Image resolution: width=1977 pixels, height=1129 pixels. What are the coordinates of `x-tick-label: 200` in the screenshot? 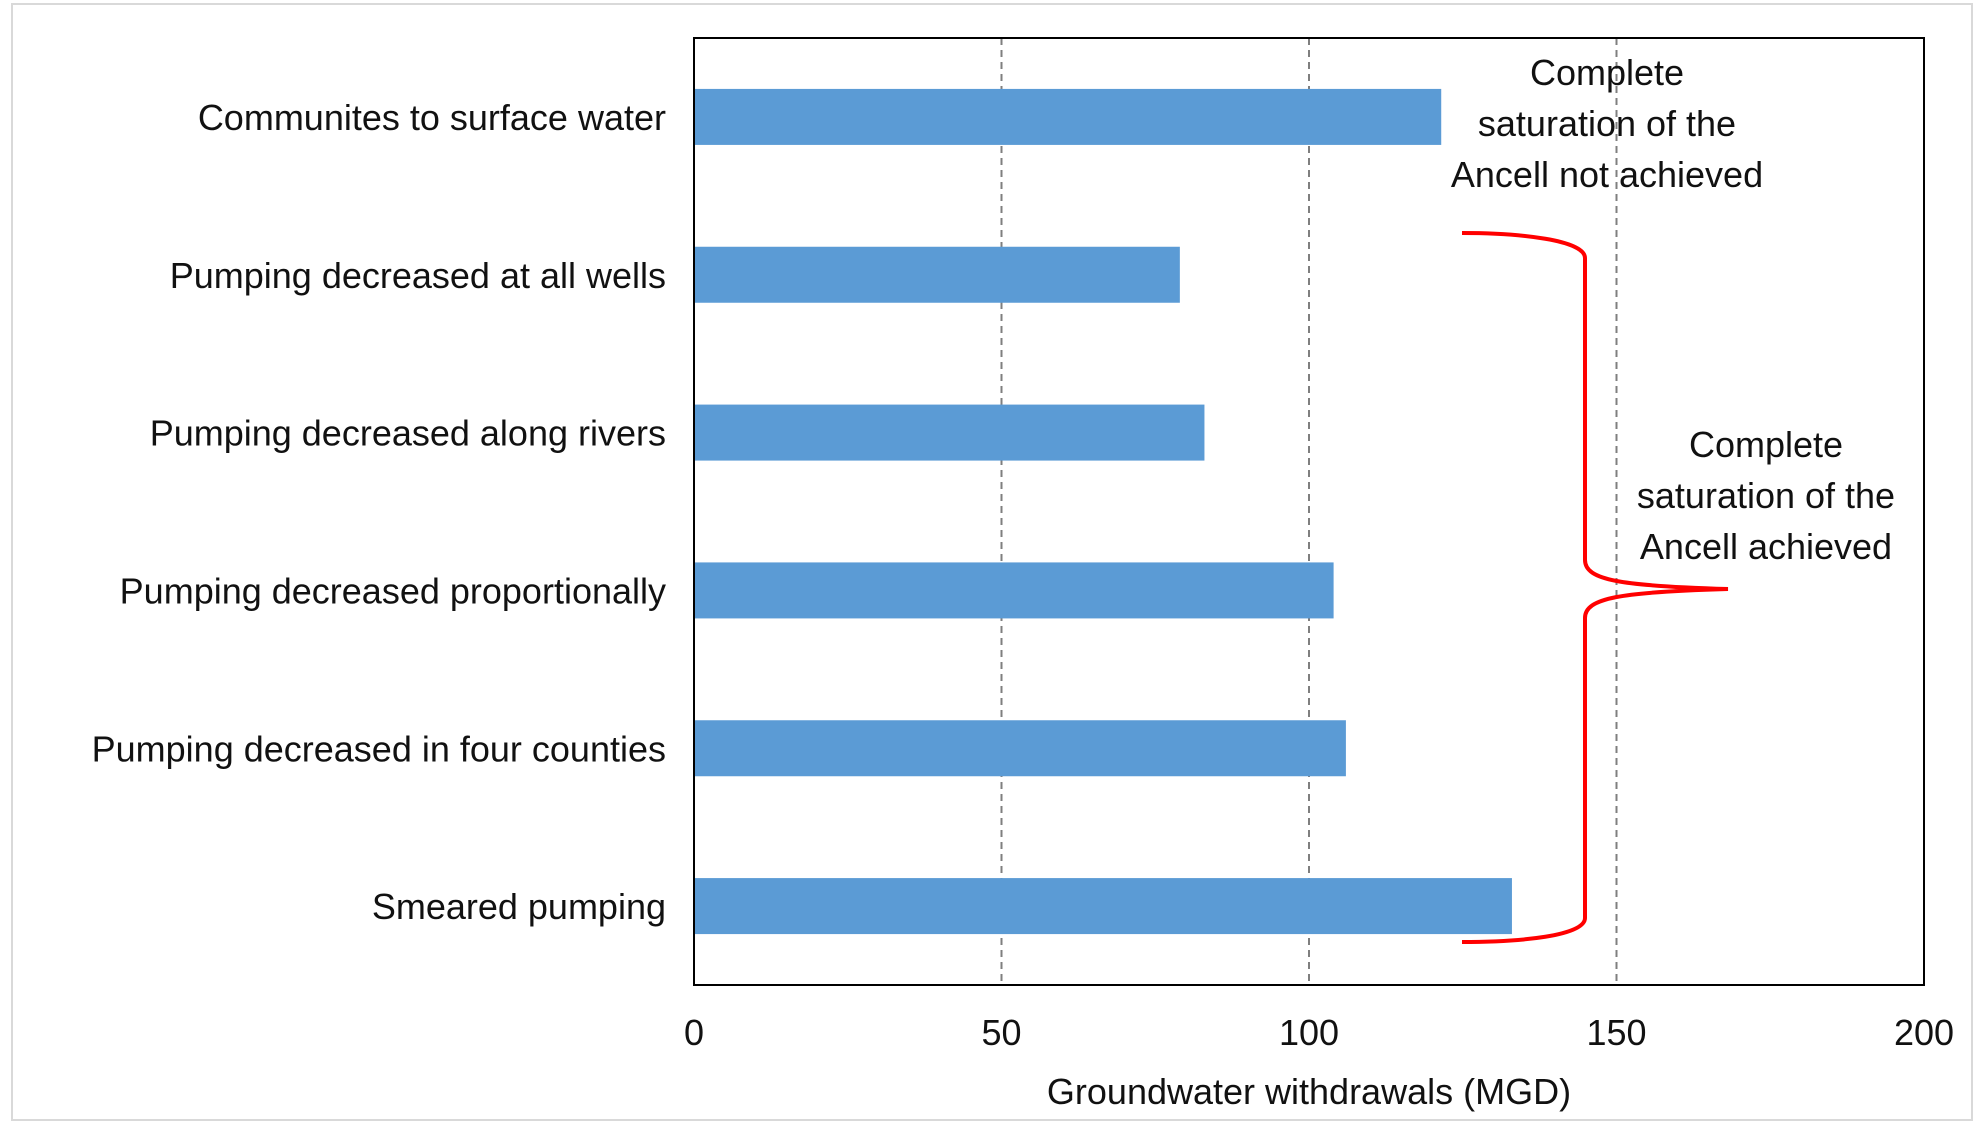 It's located at (1924, 1032).